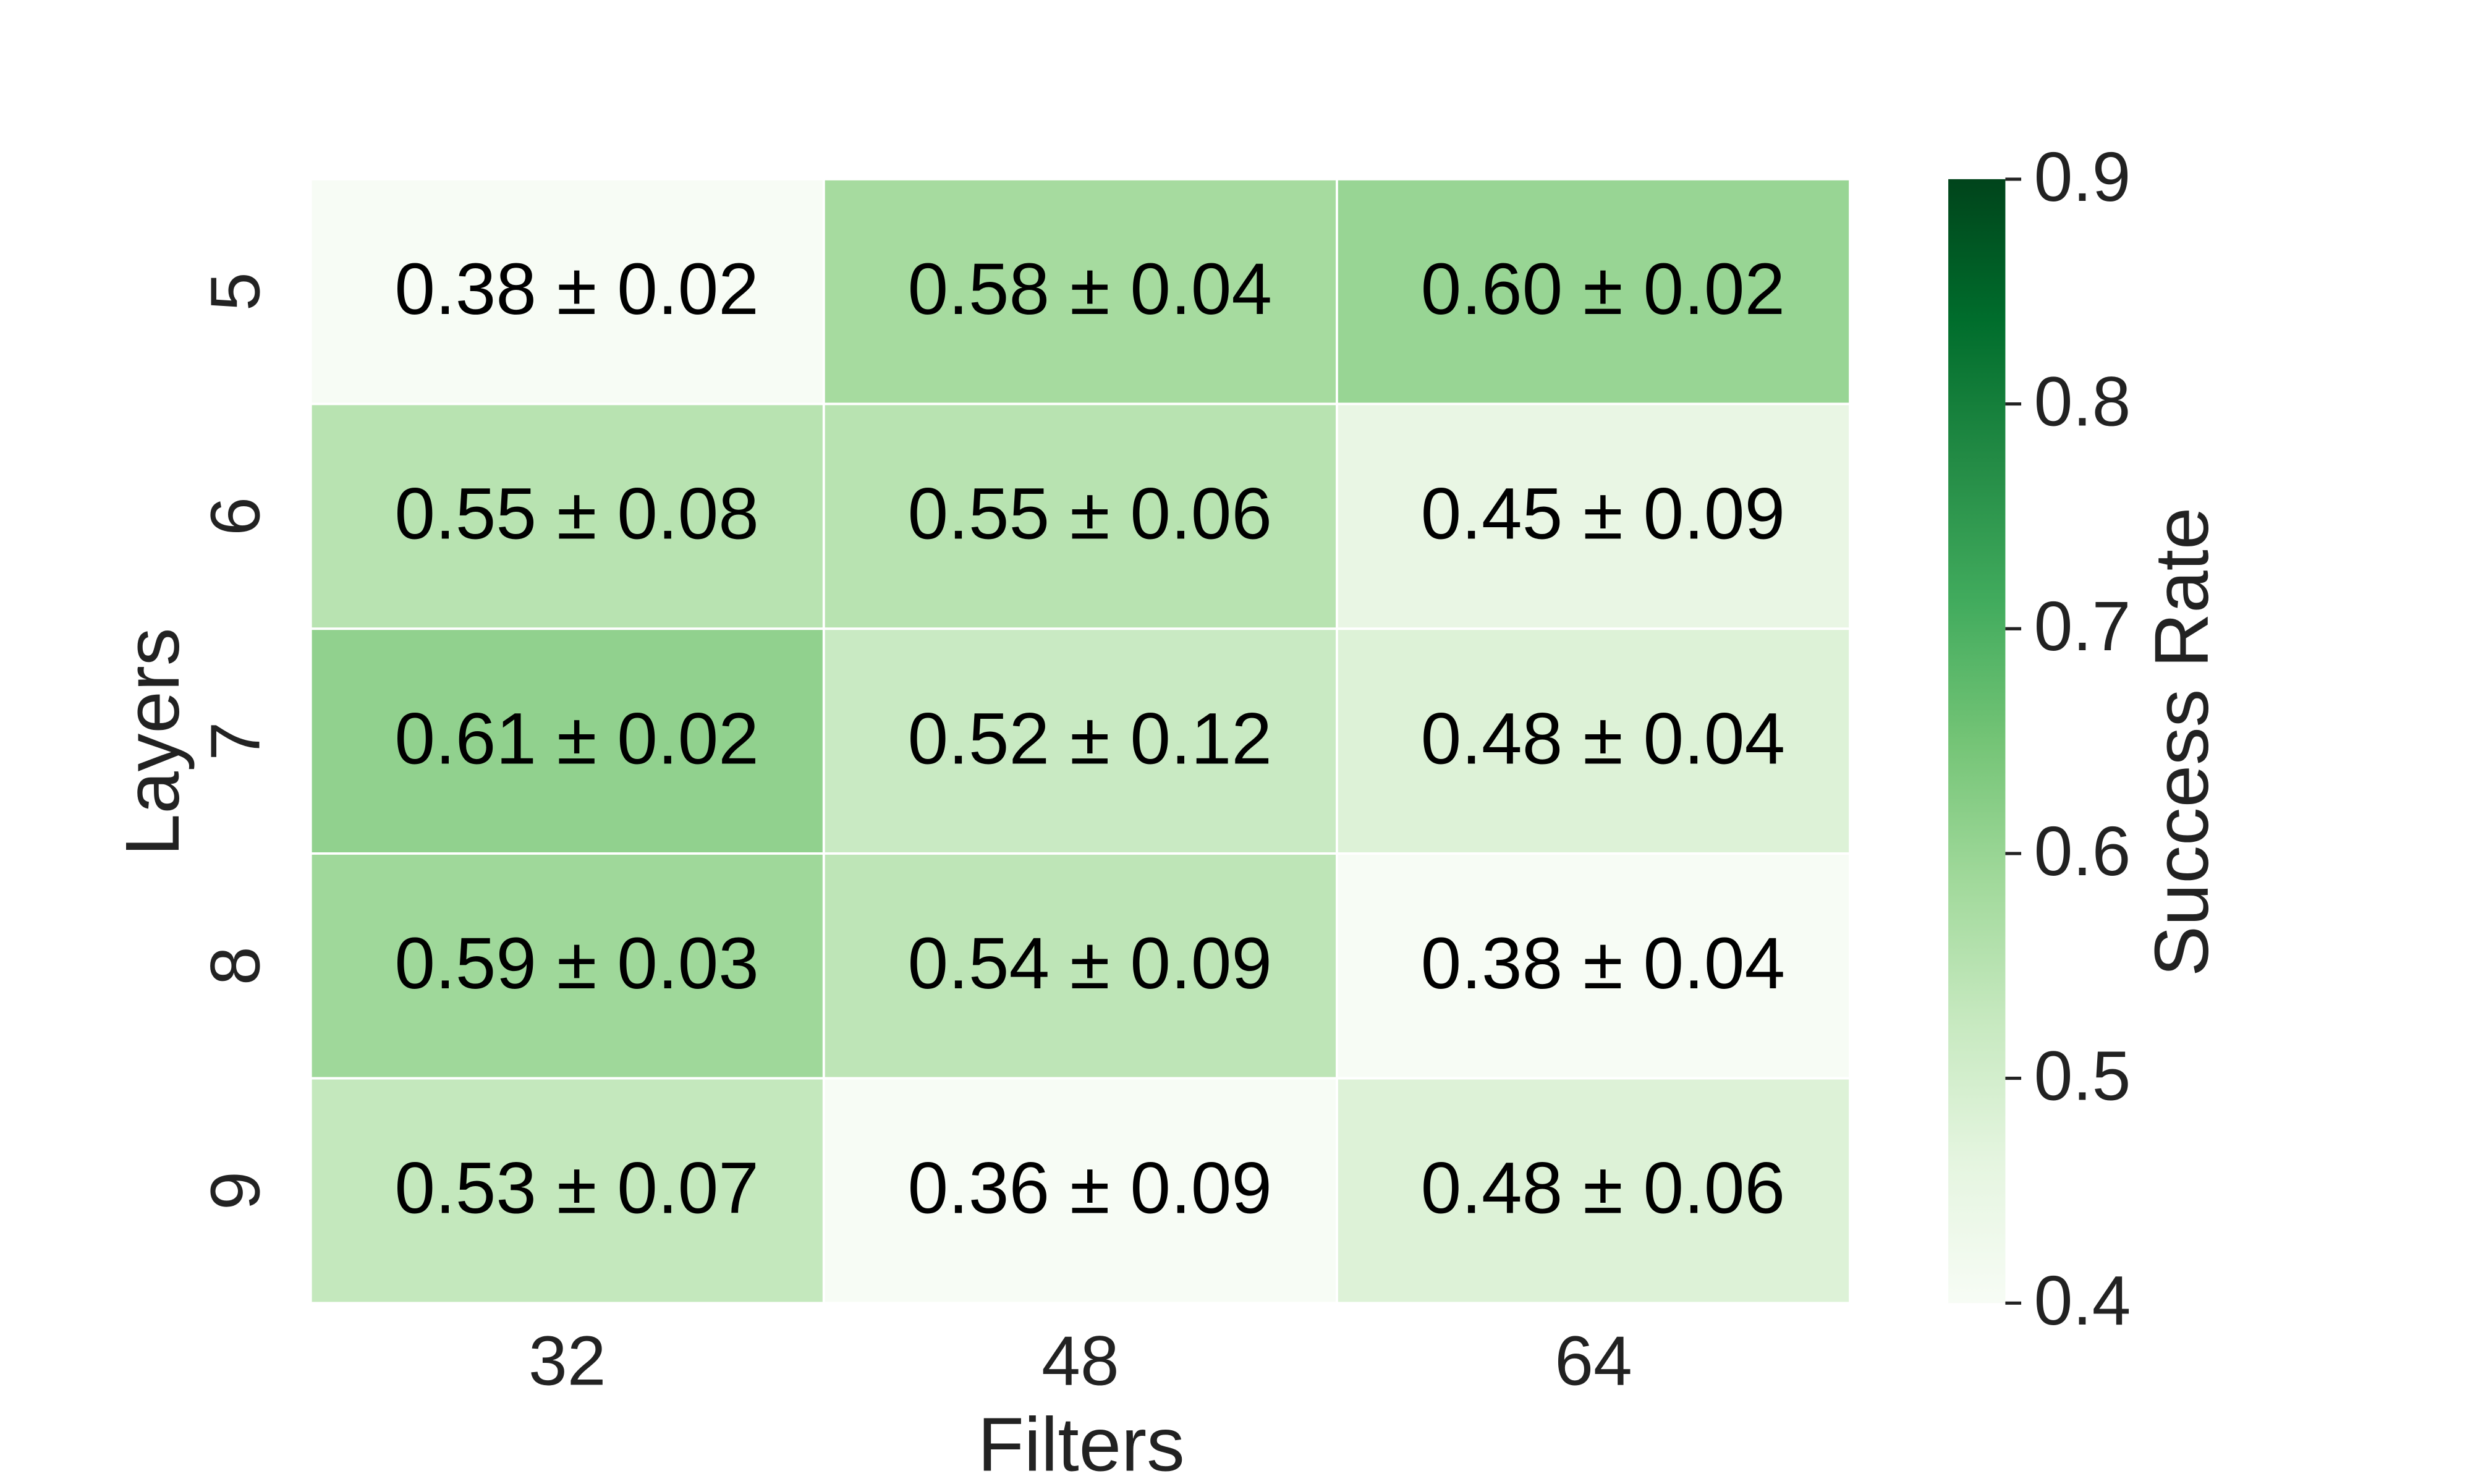 The image size is (2473, 1484). What do you see at coordinates (2082, 402) in the screenshot?
I see `colorbar-tick-label: 0.8` at bounding box center [2082, 402].